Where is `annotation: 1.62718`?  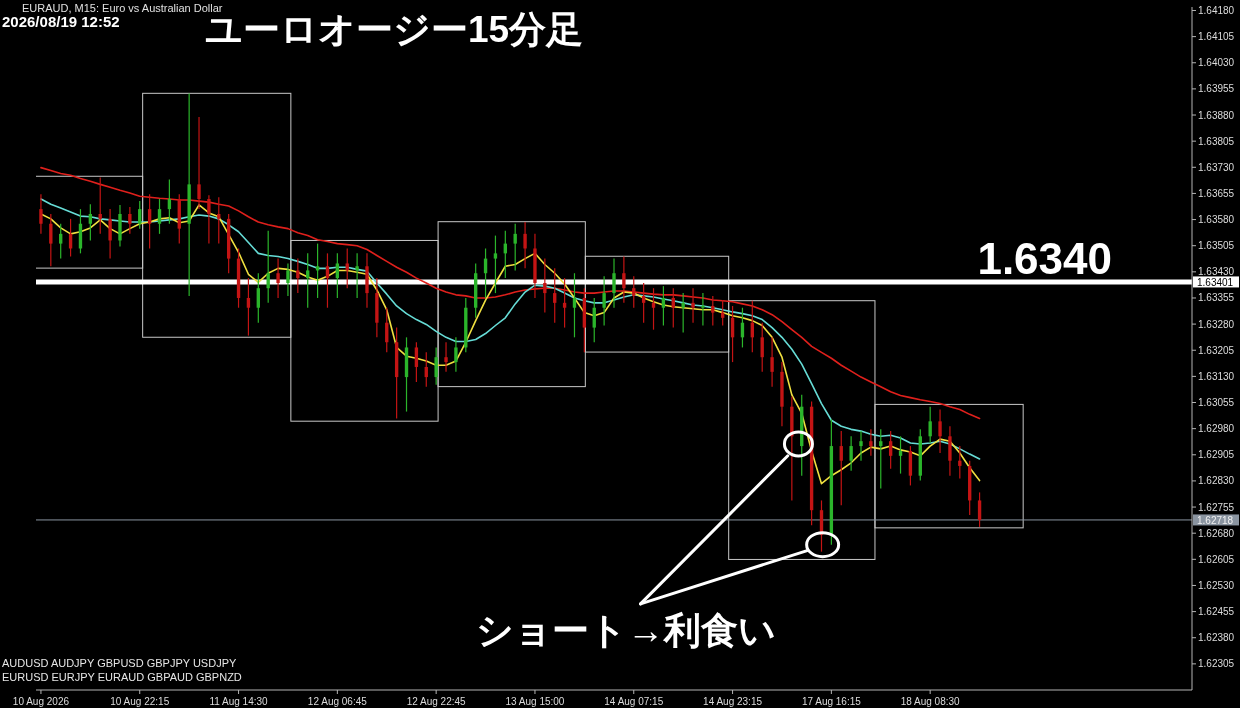
annotation: 1.62718 is located at coordinates (1216, 520).